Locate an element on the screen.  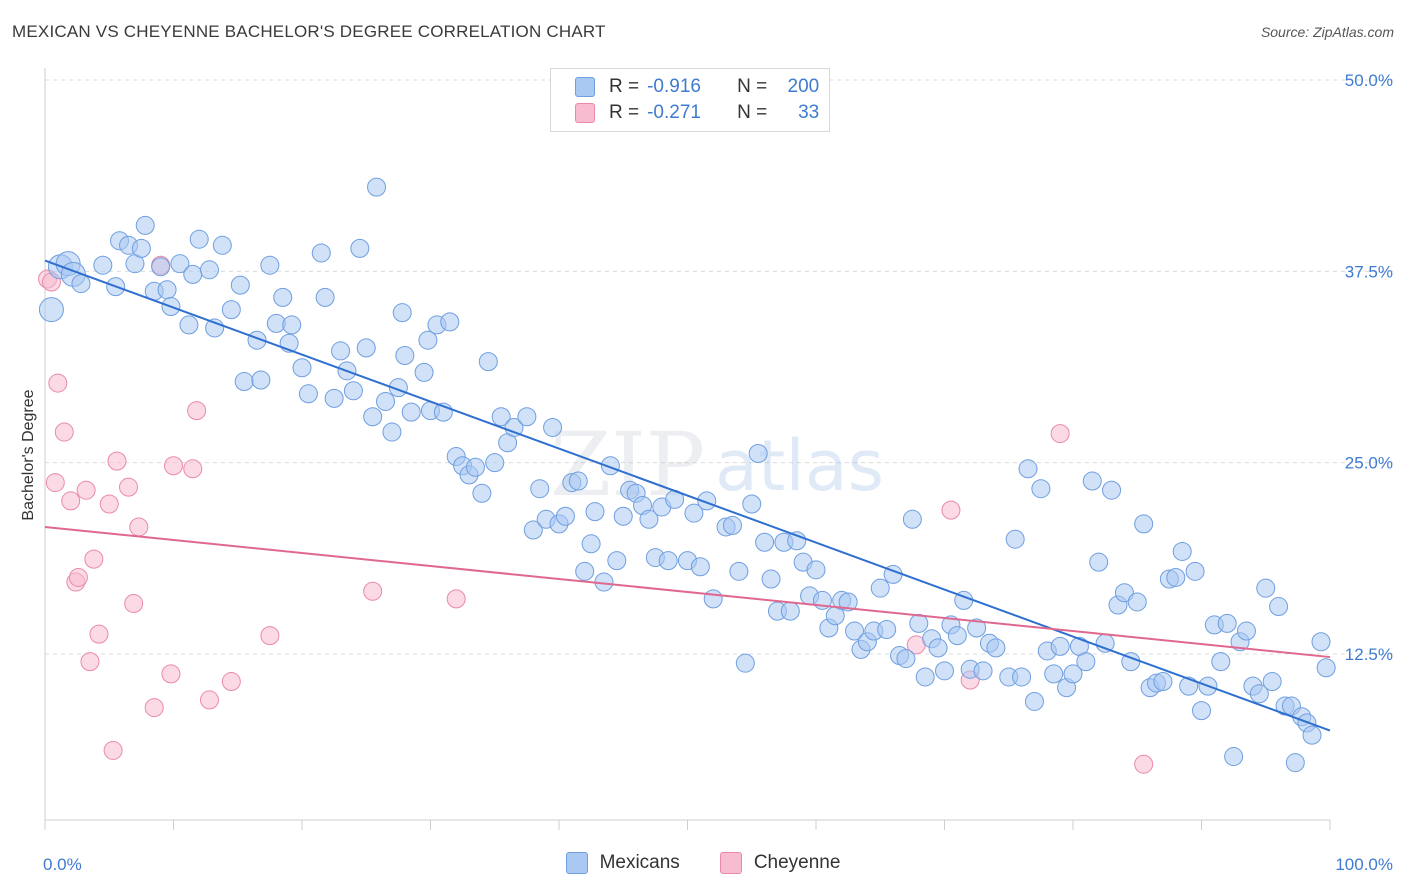
legend-r-label: R = is located at coordinates (624, 86).